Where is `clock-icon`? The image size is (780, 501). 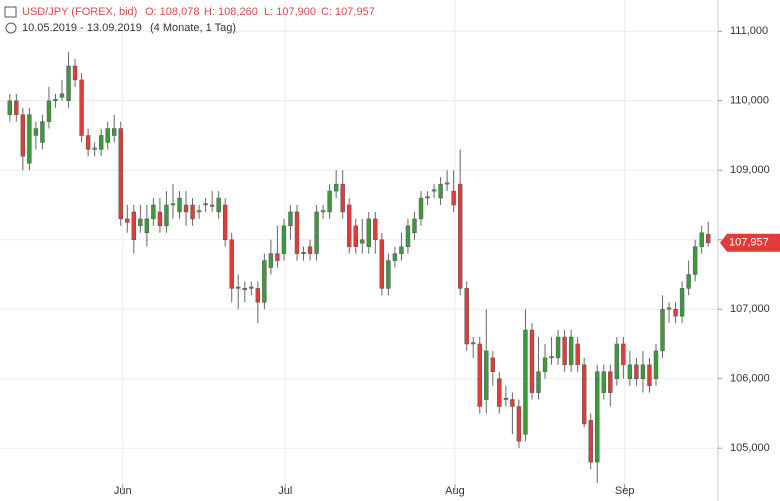 clock-icon is located at coordinates (11, 28).